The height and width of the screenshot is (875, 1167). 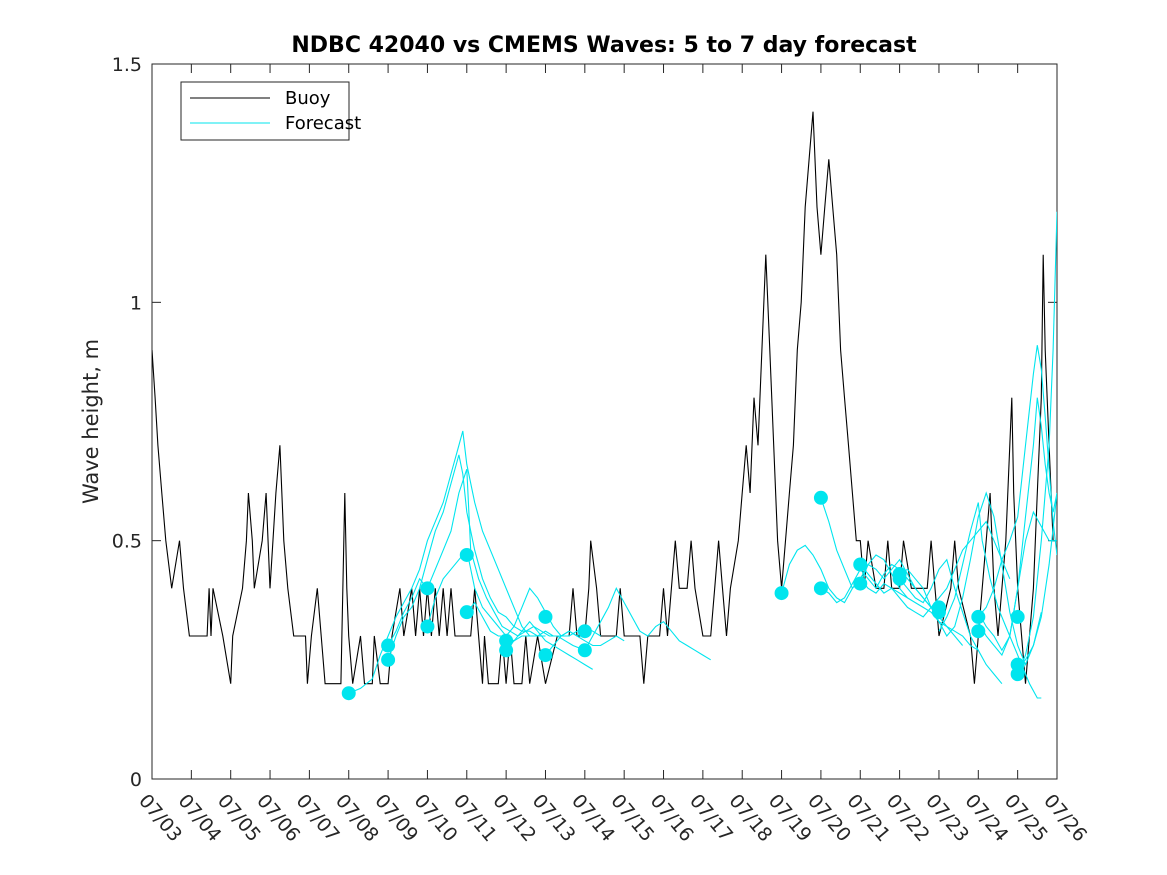 I want to click on y-tick-label: 1.5, so click(x=127, y=65).